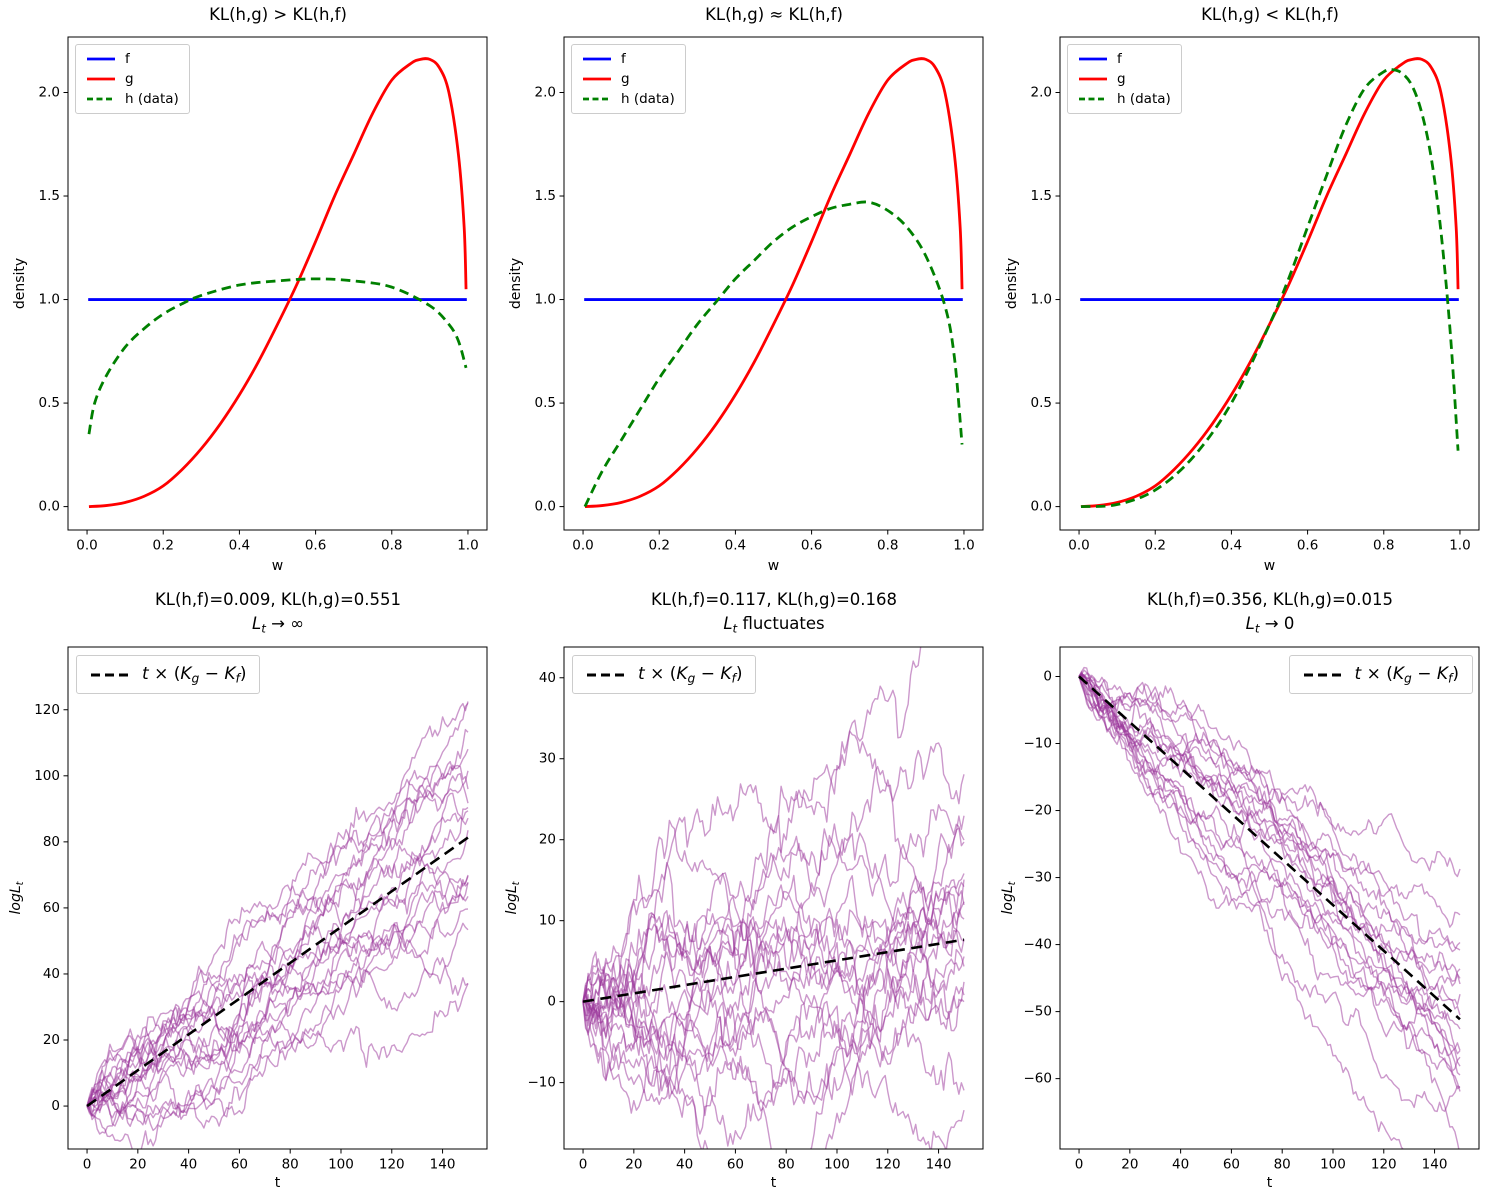 The height and width of the screenshot is (1190, 1490). What do you see at coordinates (467, 546) in the screenshot?
I see `x-tick-label: 1.0` at bounding box center [467, 546].